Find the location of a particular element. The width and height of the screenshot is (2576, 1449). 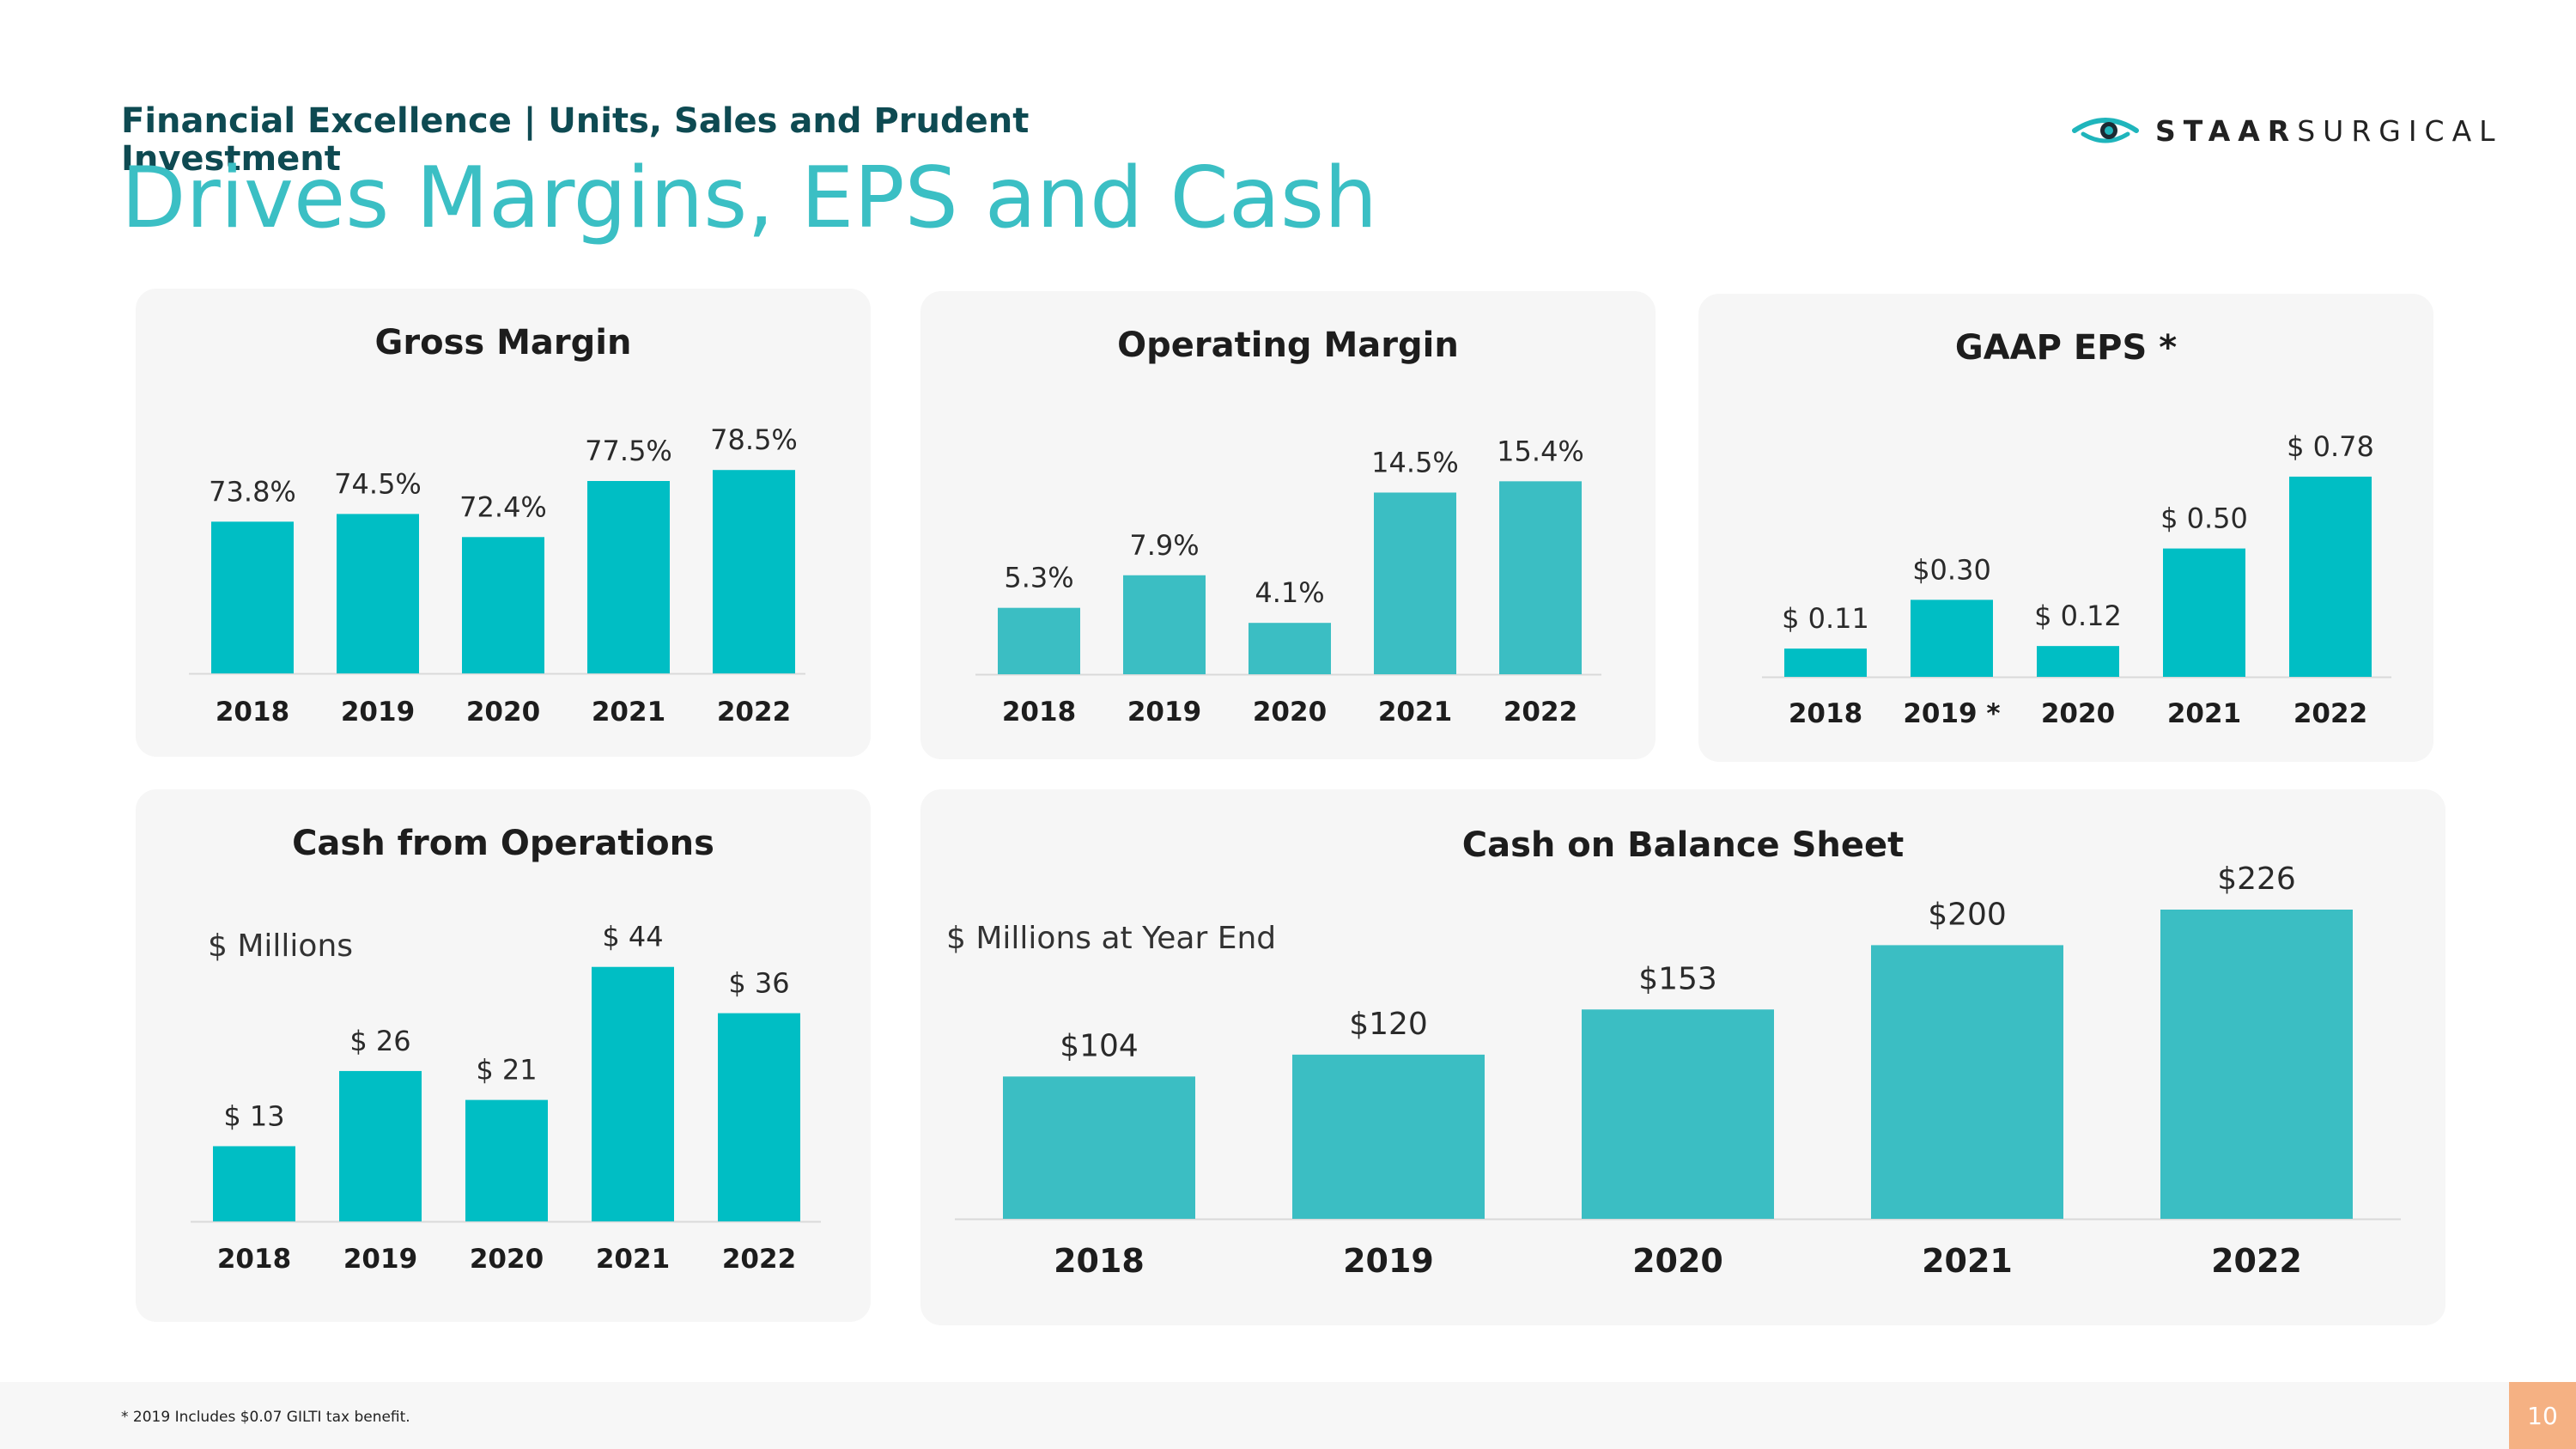

operating-margin-chart-title: Operating Margin is located at coordinates (1288, 345).